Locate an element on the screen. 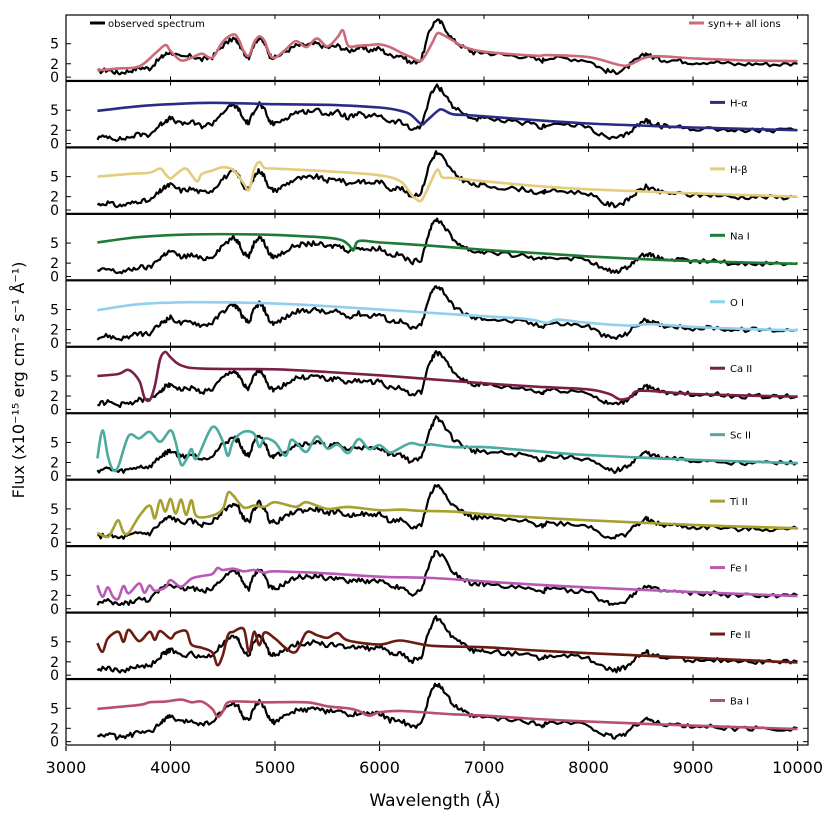  legend-label-observed: observed spectrum is located at coordinates (156, 24).